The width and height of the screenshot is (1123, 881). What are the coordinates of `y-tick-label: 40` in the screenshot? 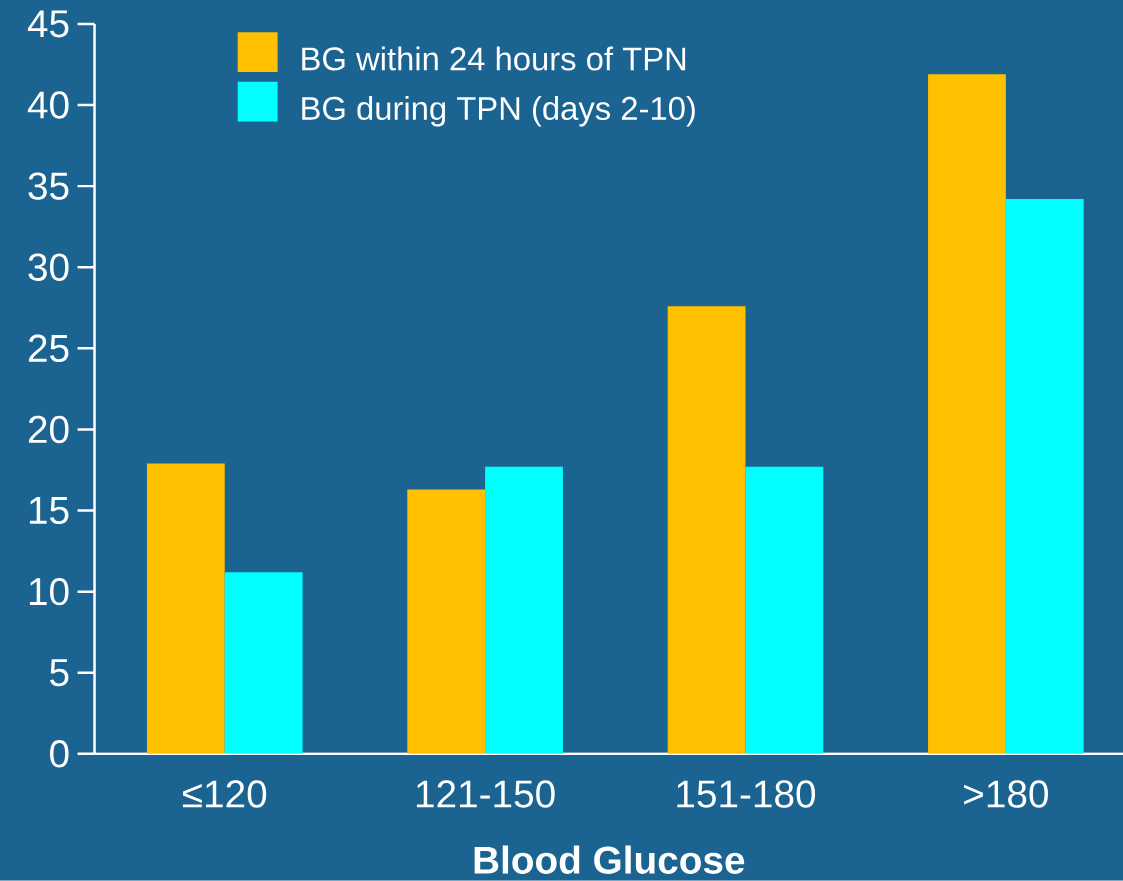 It's located at (48, 105).